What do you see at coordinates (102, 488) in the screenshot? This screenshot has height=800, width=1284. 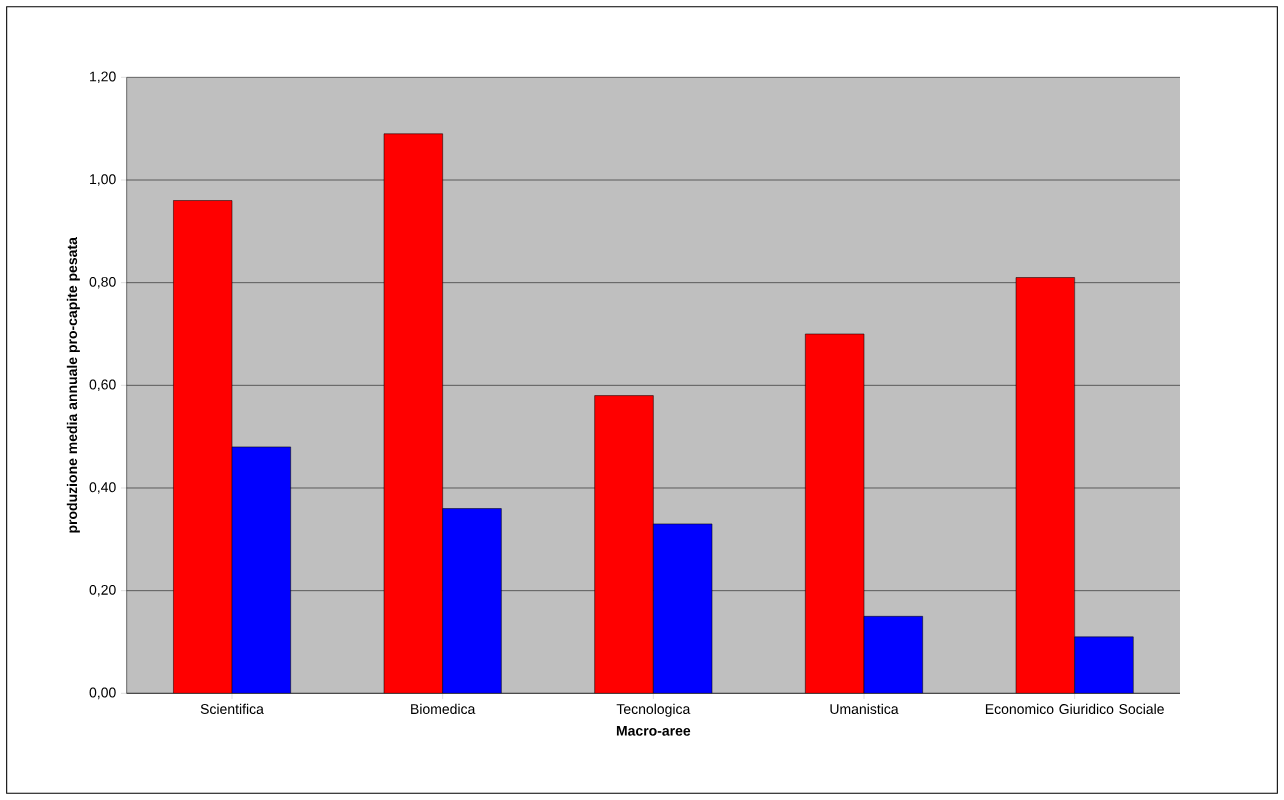 I see `y-tick-label: 0,40` at bounding box center [102, 488].